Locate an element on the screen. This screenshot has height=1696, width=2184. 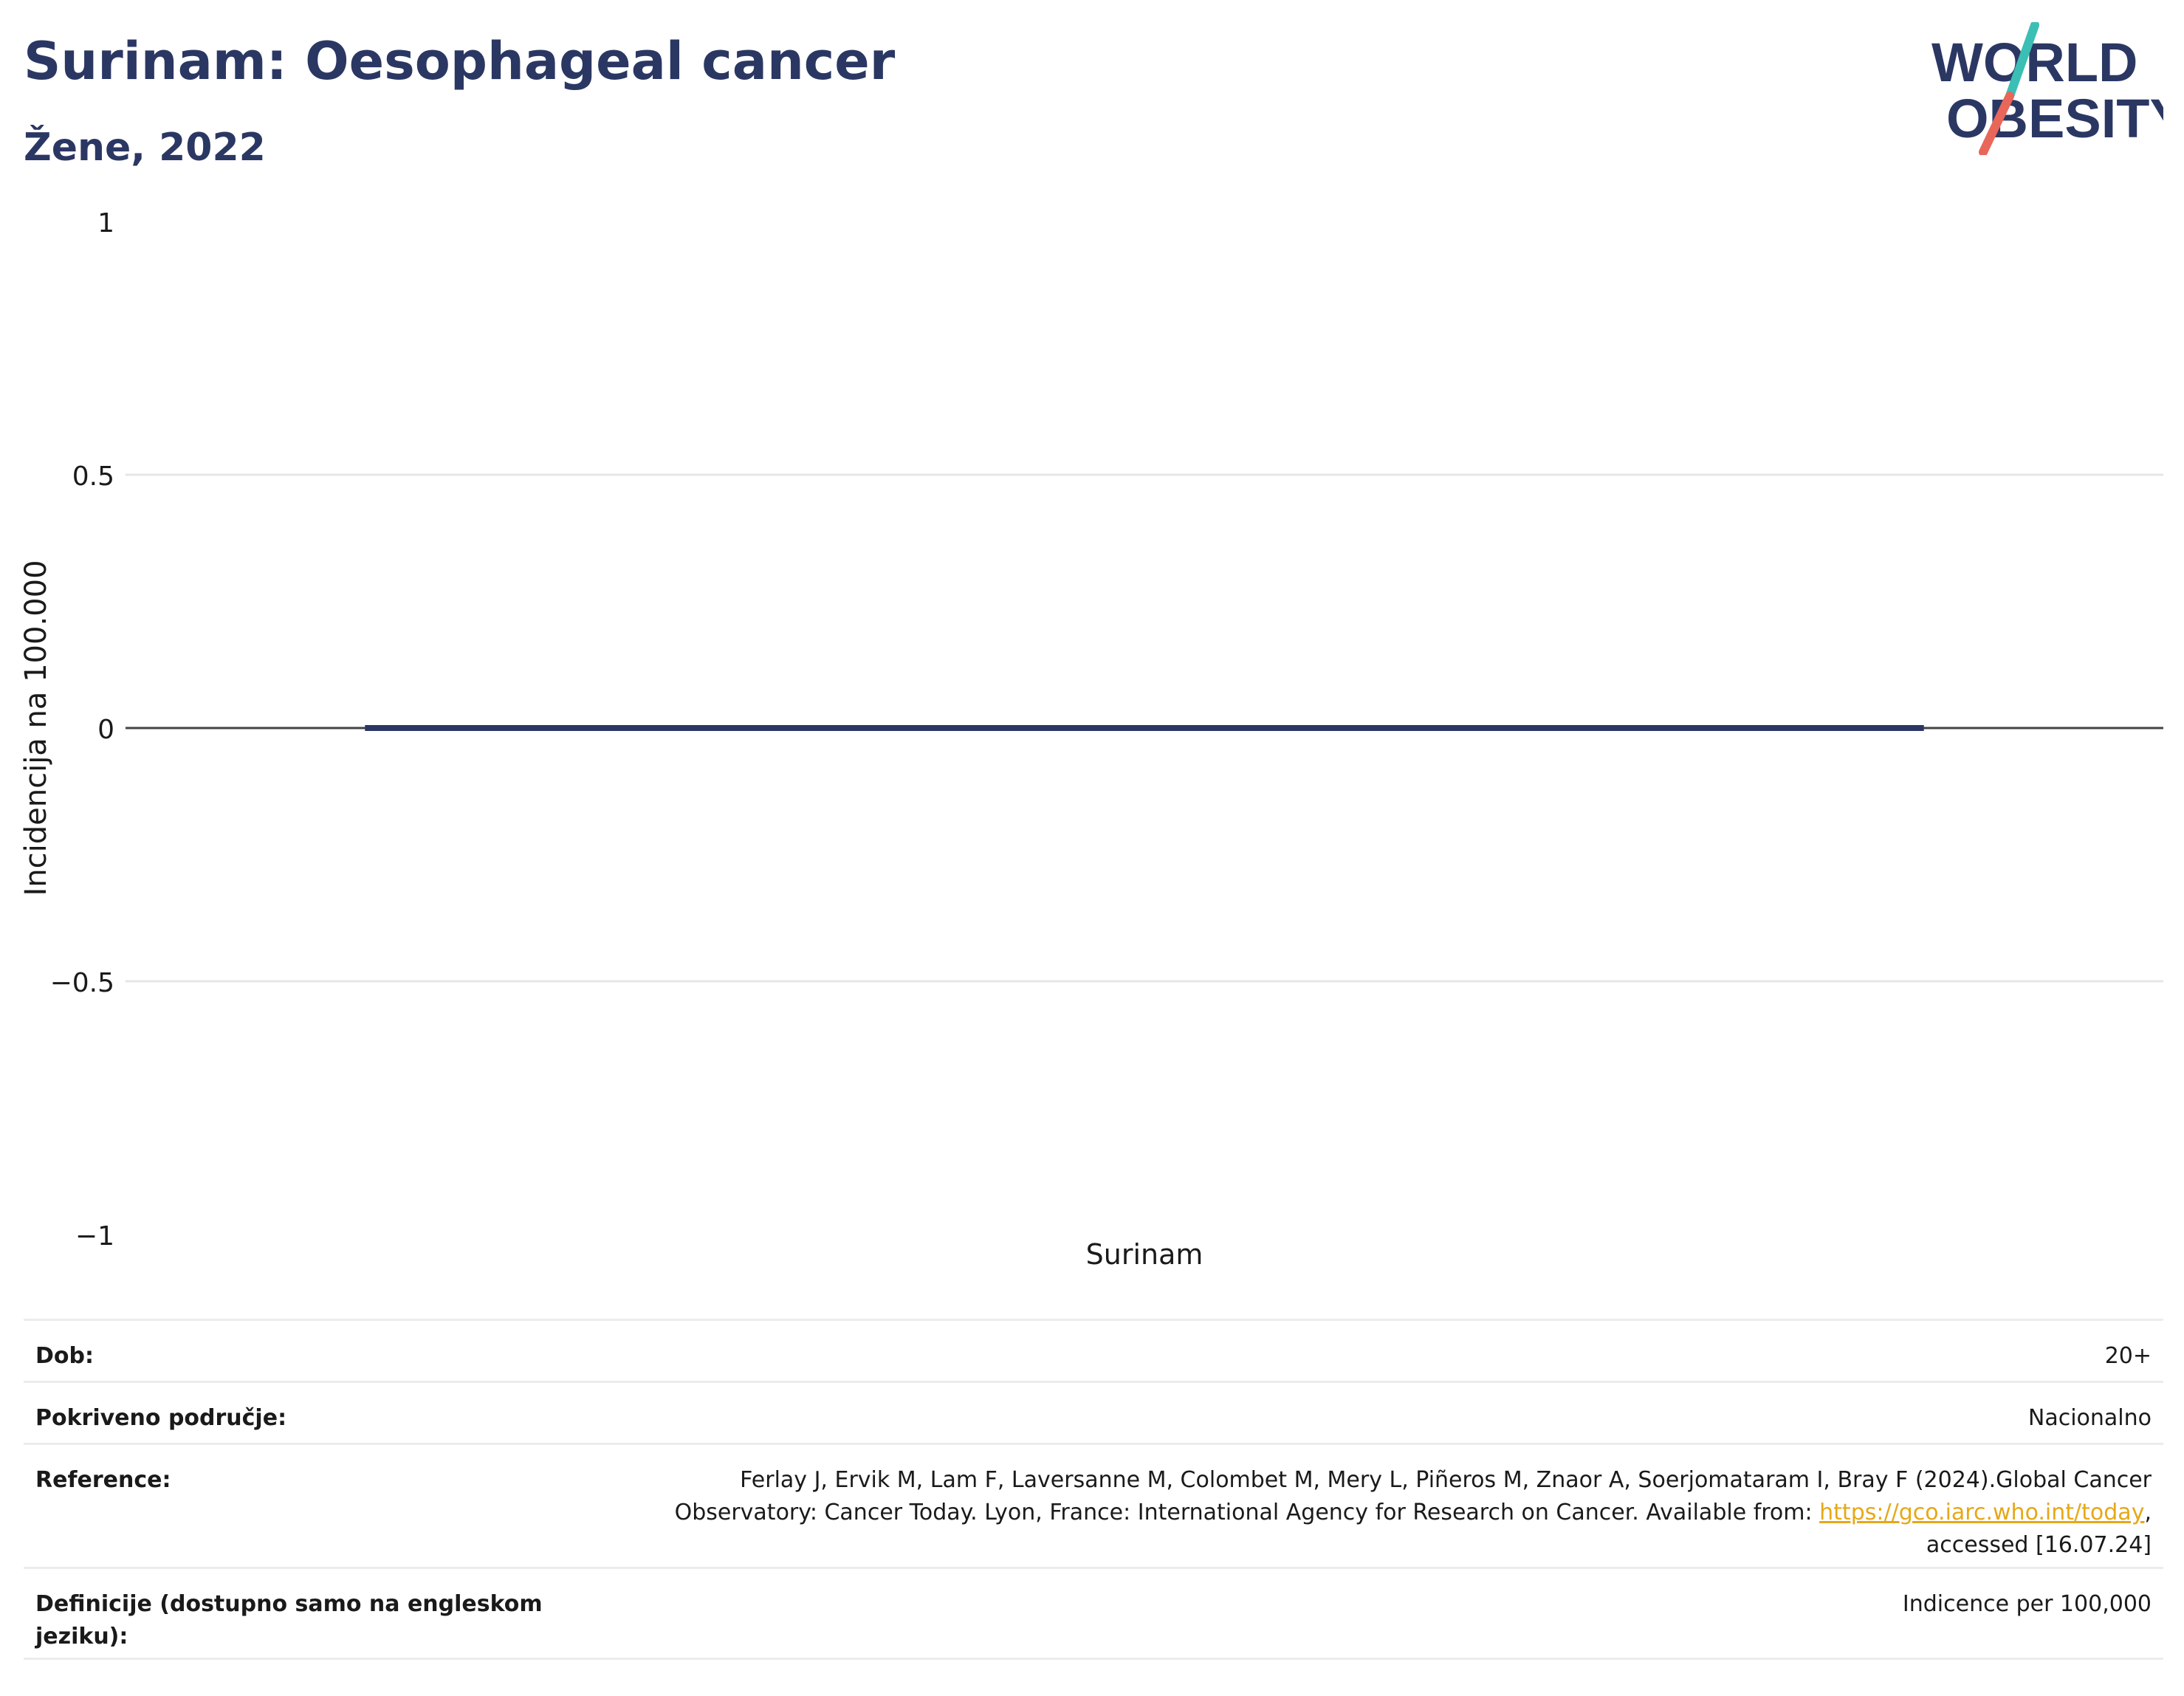
bar is located at coordinates (1144, 728).